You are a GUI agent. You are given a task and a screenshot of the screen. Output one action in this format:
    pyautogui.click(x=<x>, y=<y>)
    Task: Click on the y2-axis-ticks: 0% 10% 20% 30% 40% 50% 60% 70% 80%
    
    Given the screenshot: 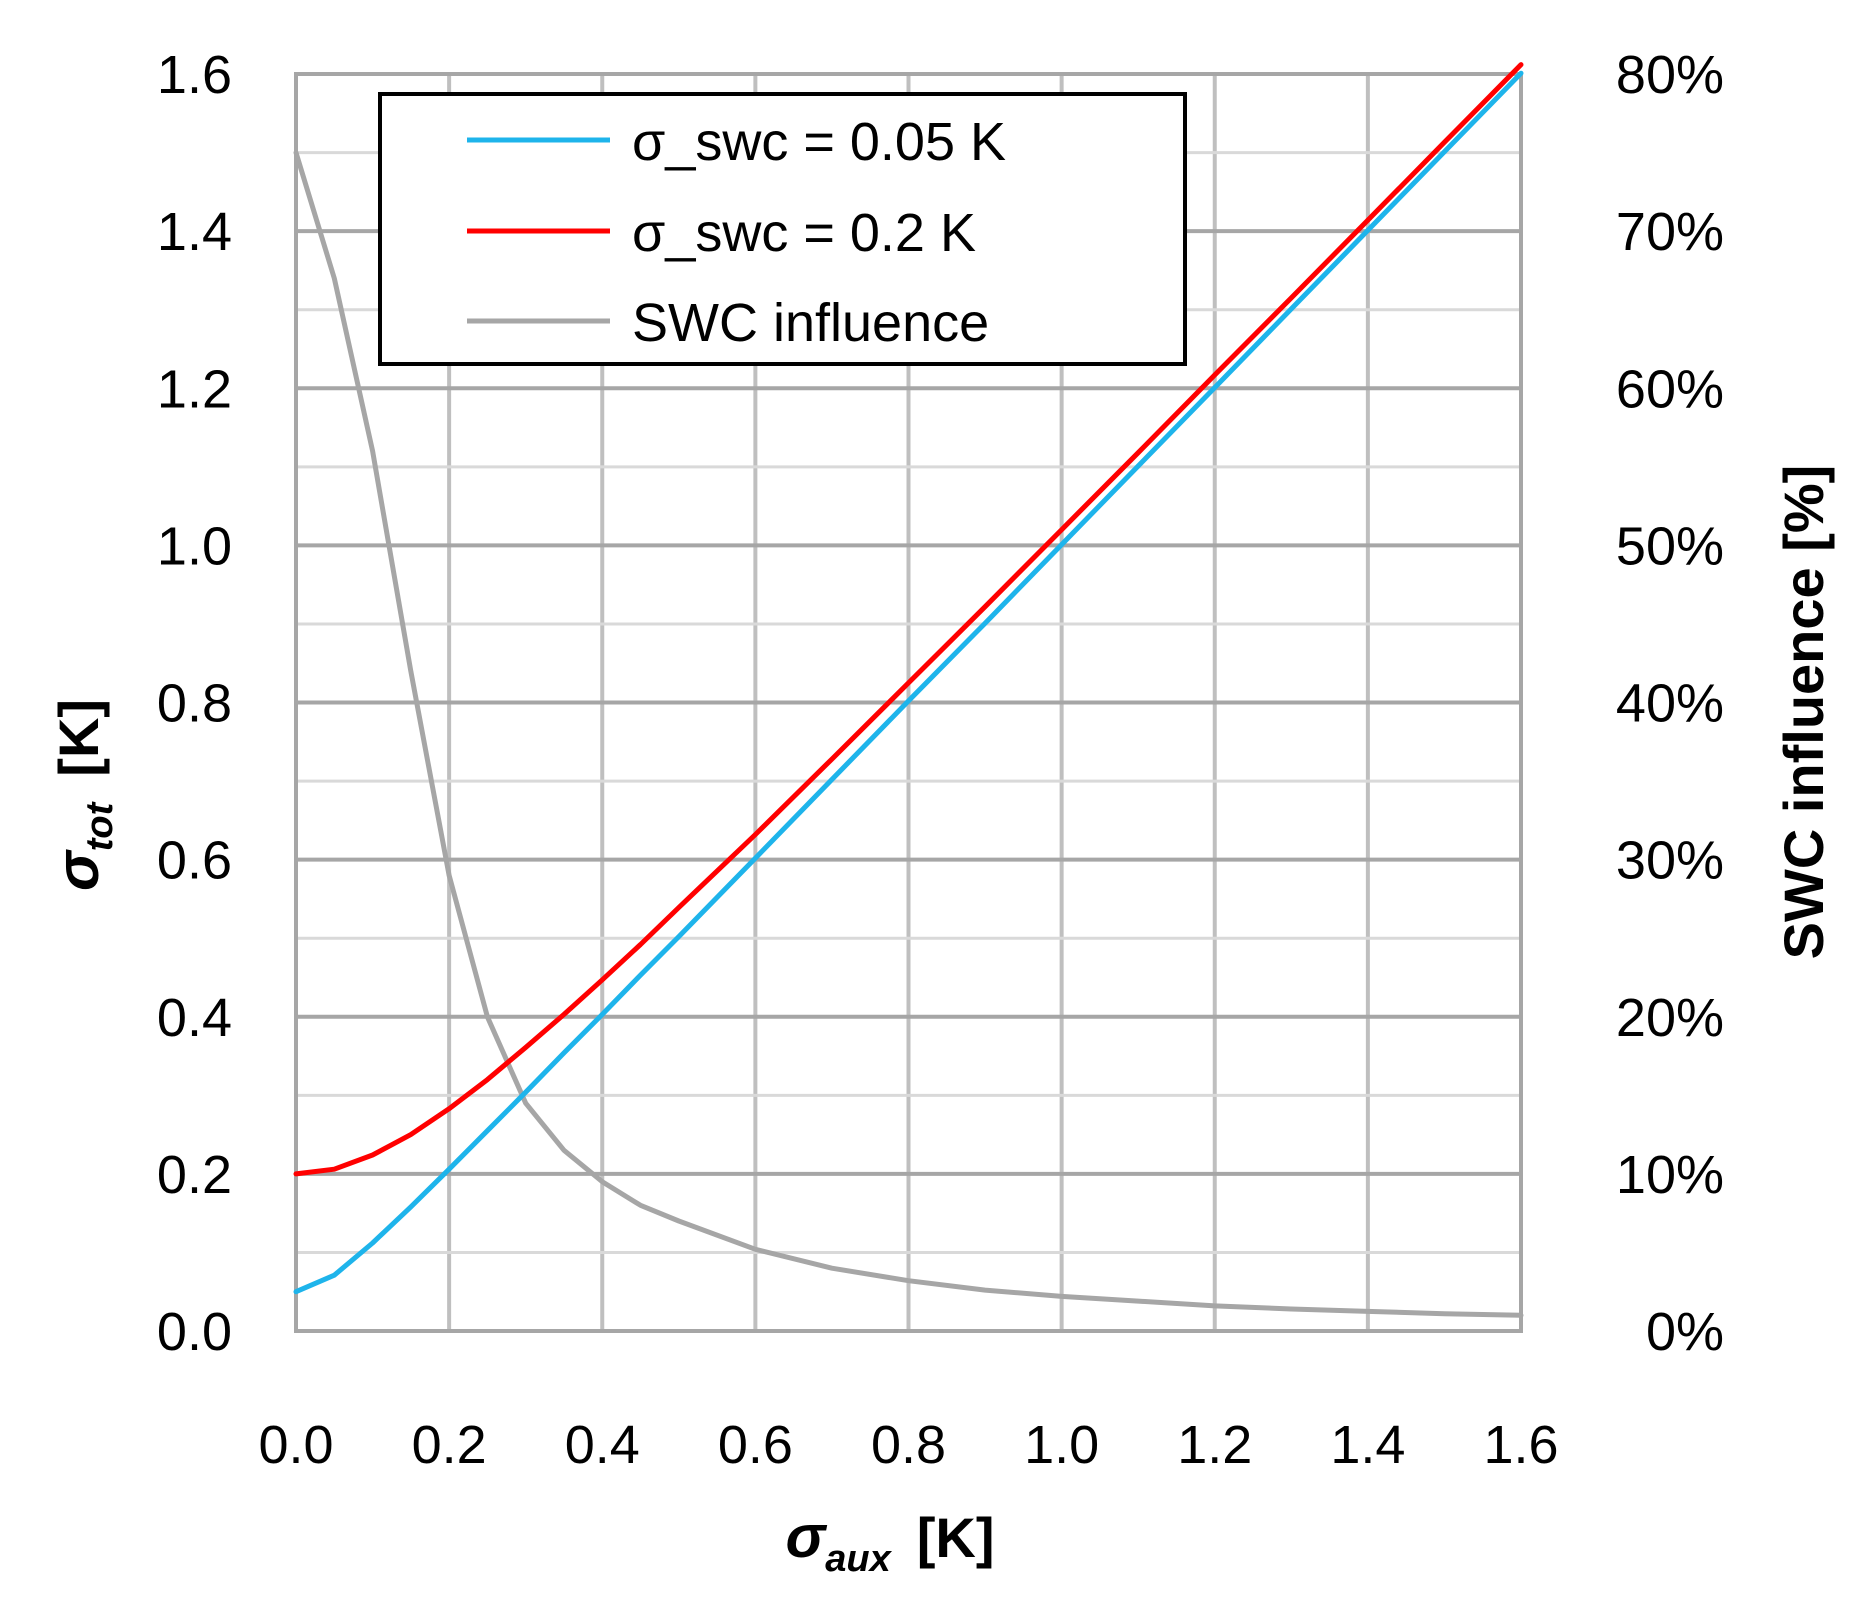 What is the action you would take?
    pyautogui.click(x=1670, y=703)
    